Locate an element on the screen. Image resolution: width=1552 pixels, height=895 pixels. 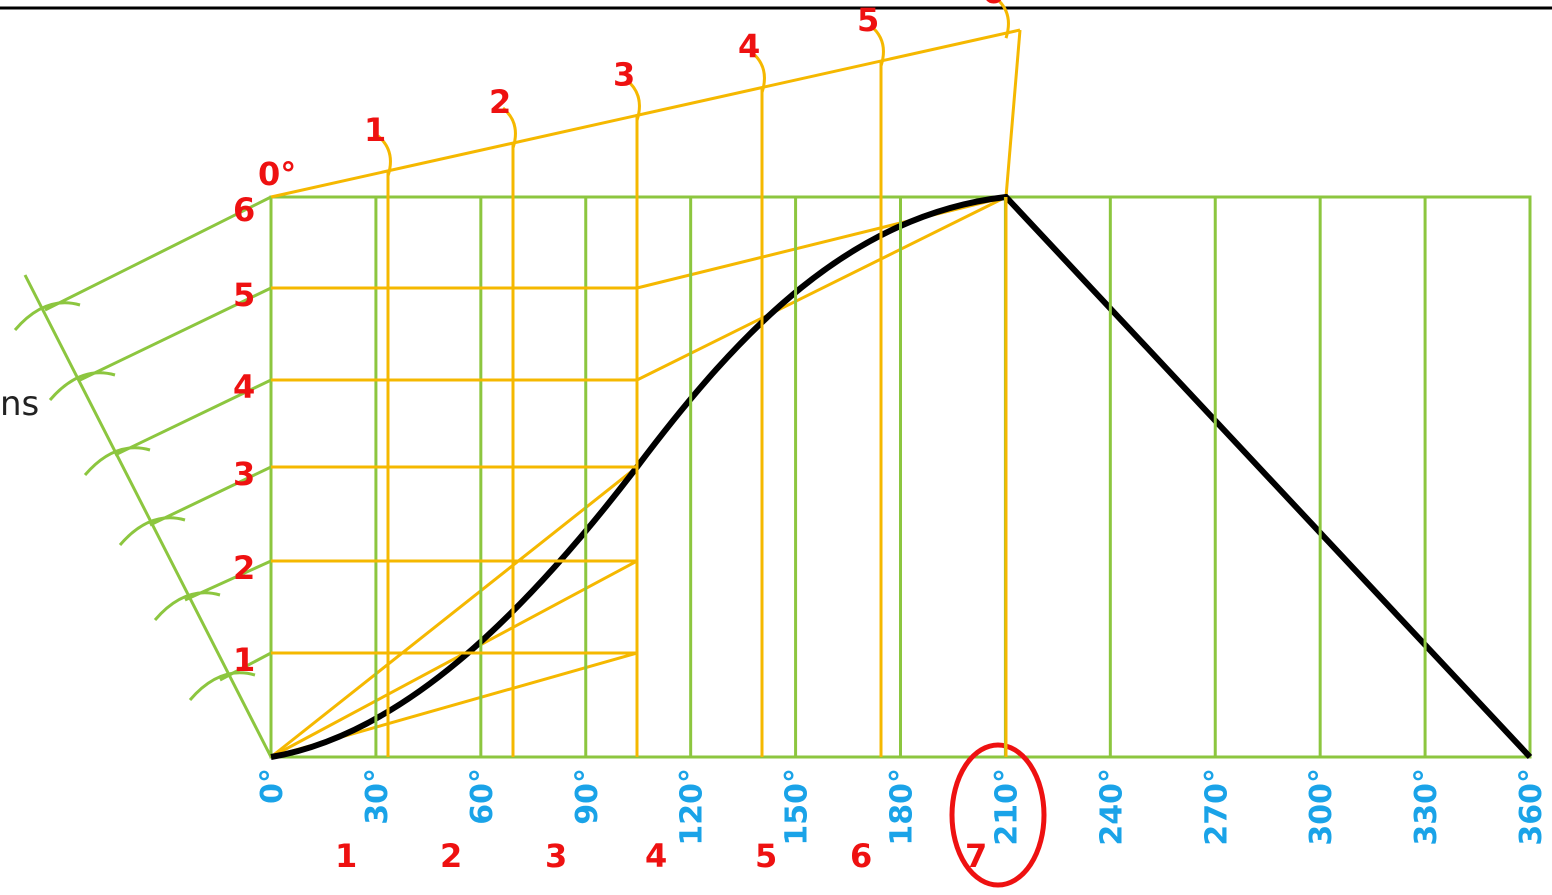
highlight-circle is located at coordinates (998, 815).